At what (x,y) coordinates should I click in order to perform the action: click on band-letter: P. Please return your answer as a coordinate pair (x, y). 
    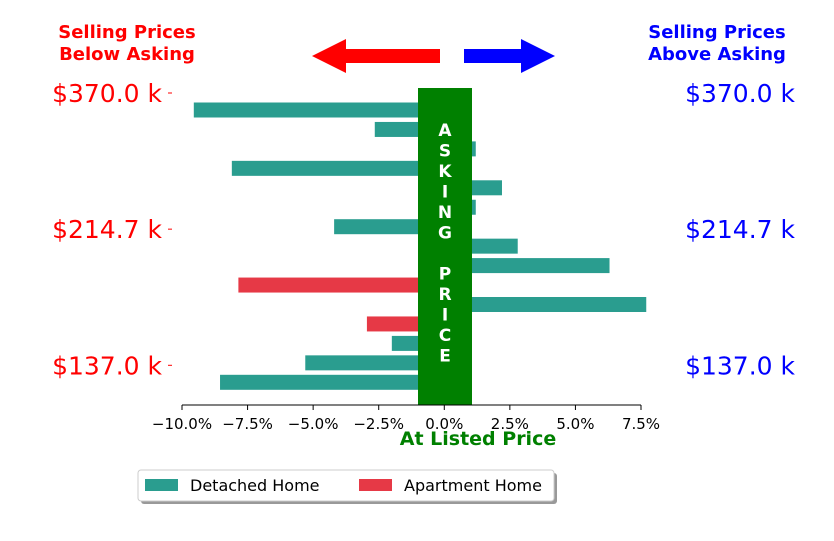
    Looking at the image, I should click on (445, 275).